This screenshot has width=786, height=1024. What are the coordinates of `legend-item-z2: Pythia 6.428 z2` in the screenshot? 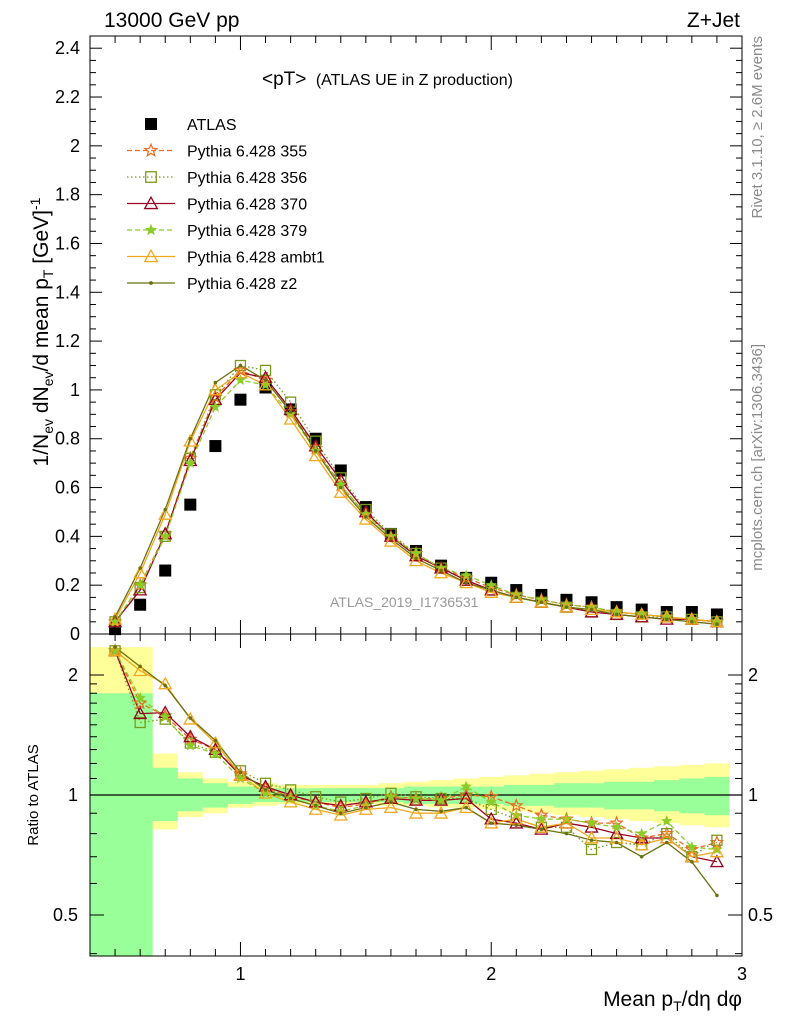 It's located at (212, 284).